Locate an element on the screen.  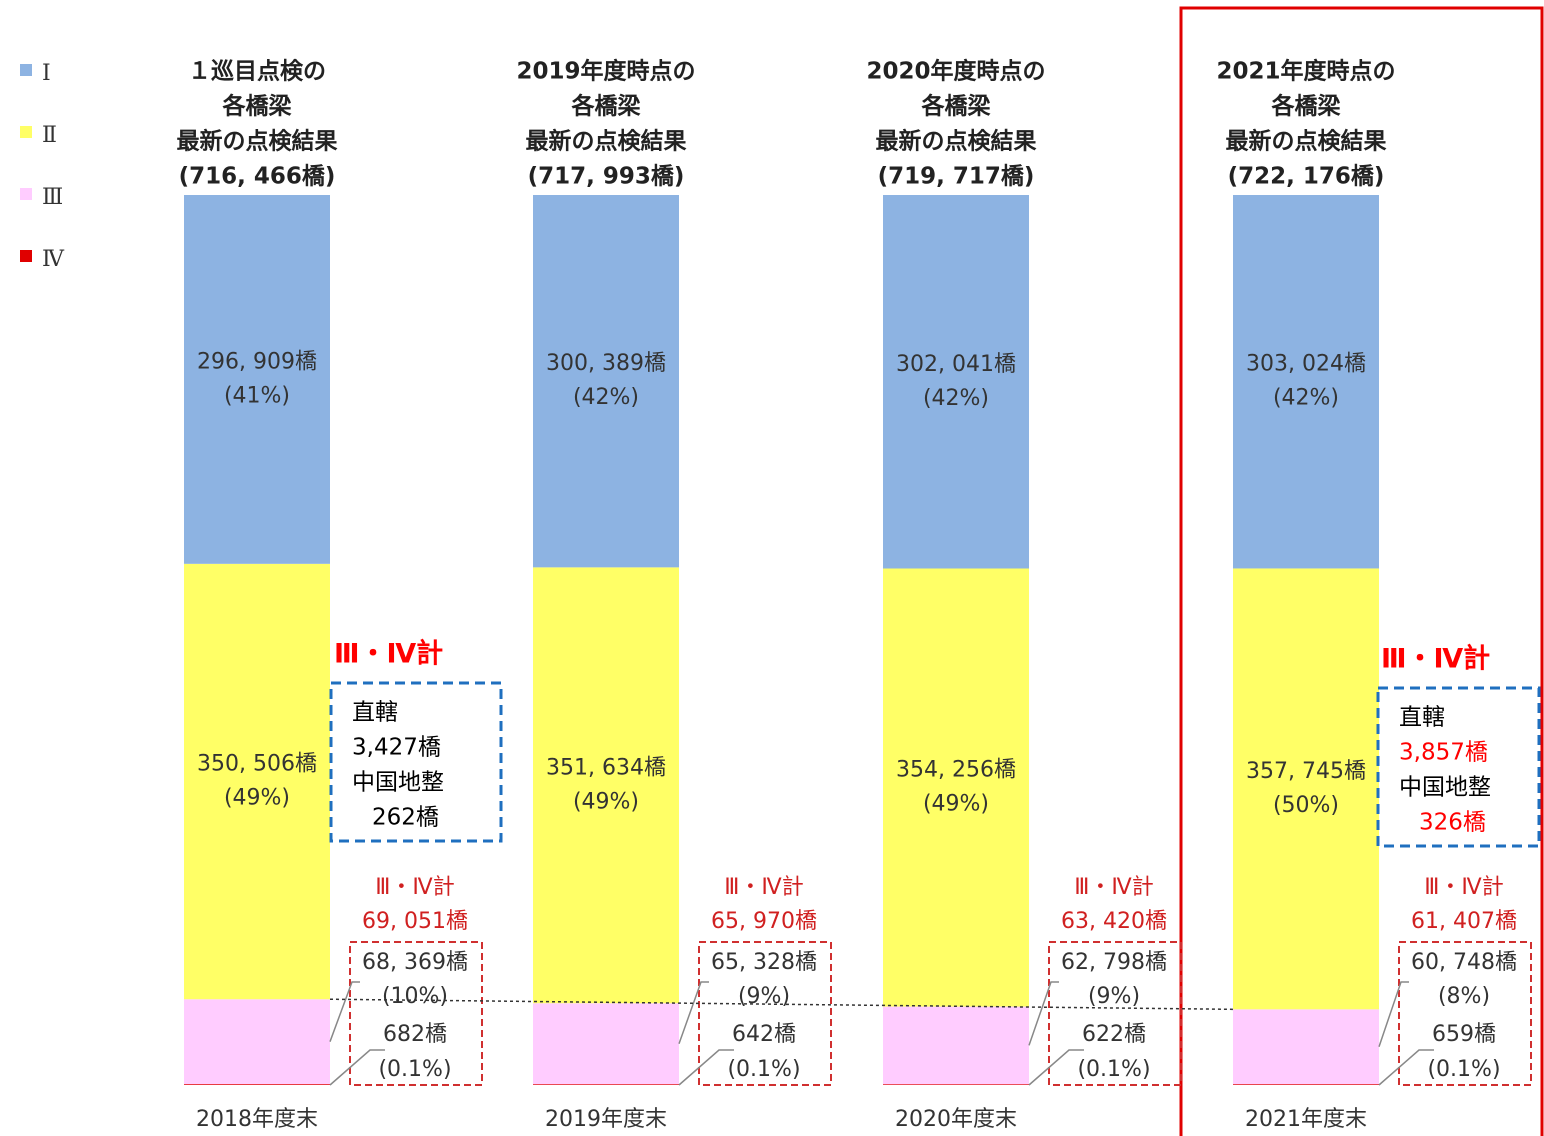
column-title: 2021年度時点の is located at coordinates (1305, 71).